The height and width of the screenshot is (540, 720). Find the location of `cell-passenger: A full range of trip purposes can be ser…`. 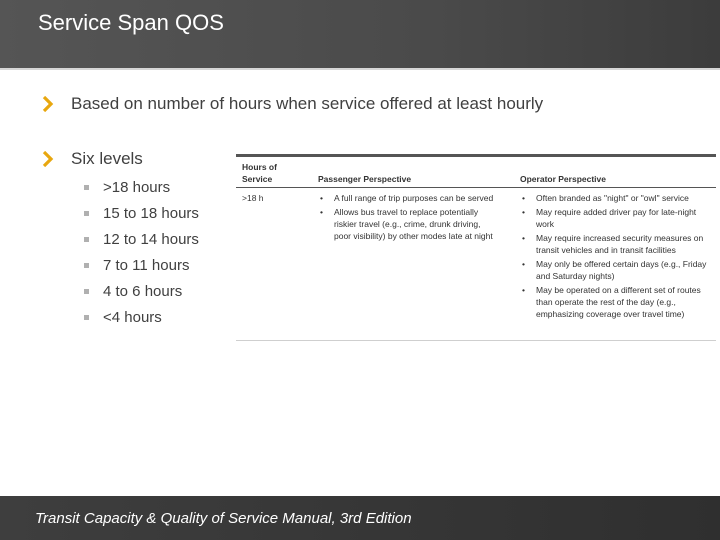

cell-passenger: A full range of trip purposes can be ser… is located at coordinates (408, 218).